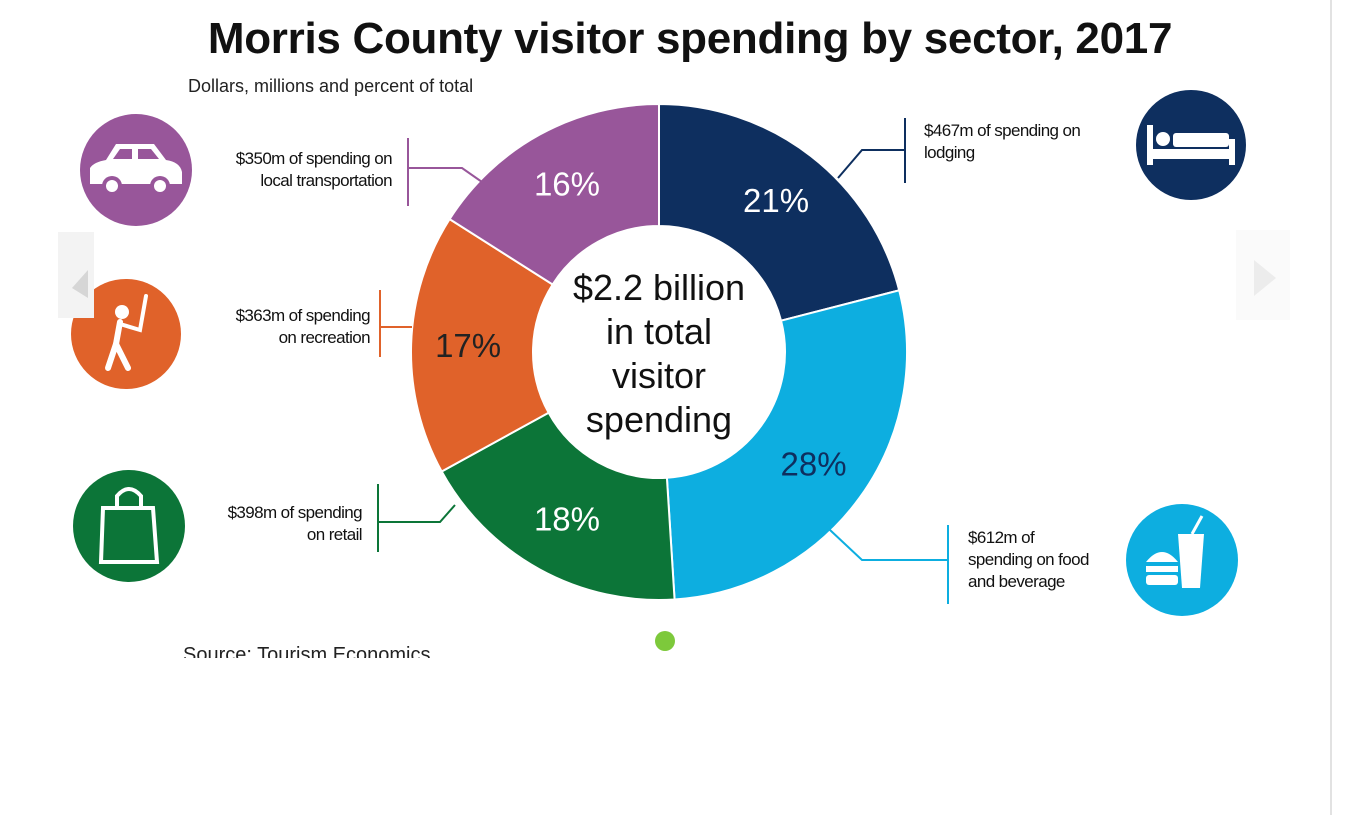  What do you see at coordinates (888, 545) in the screenshot?
I see `leader-line-food` at bounding box center [888, 545].